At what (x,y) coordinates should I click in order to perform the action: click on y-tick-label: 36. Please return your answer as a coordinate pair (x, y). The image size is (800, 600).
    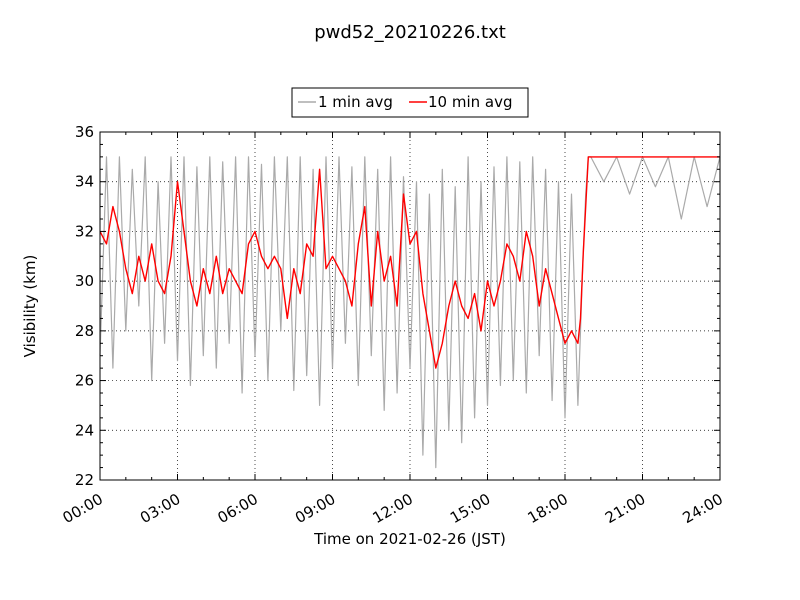
    Looking at the image, I should click on (84, 132).